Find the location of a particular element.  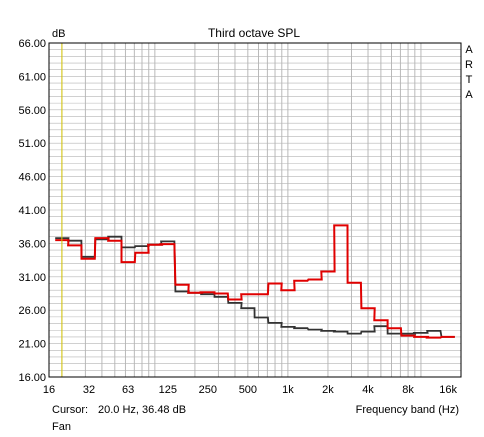

x-tick-label: 500 is located at coordinates (248, 390).